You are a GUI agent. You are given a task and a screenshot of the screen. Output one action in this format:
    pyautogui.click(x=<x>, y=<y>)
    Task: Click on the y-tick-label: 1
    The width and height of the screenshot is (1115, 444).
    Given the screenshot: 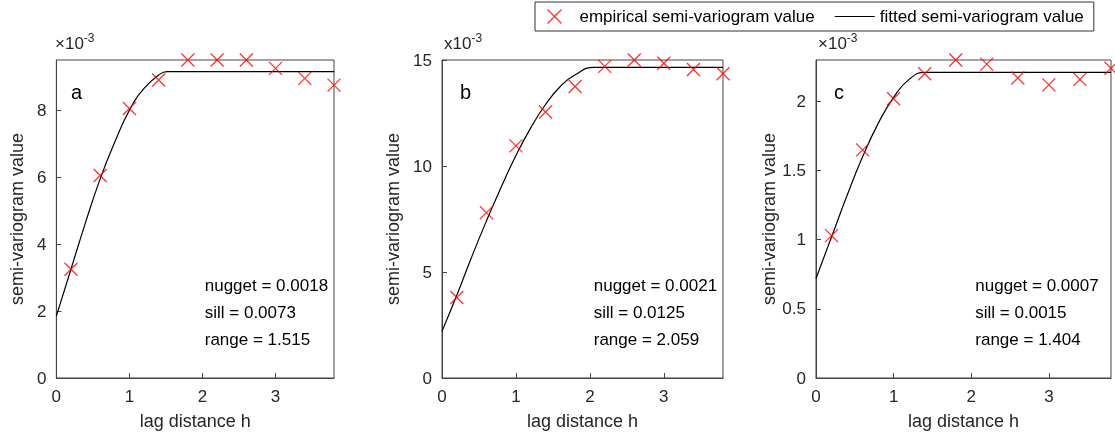 What is the action you would take?
    pyautogui.click(x=801, y=240)
    